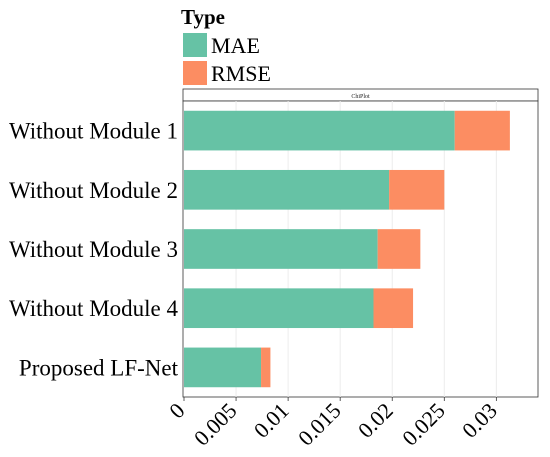 This screenshot has height=457, width=550. I want to click on legend-swatch-rmse, so click(195, 73).